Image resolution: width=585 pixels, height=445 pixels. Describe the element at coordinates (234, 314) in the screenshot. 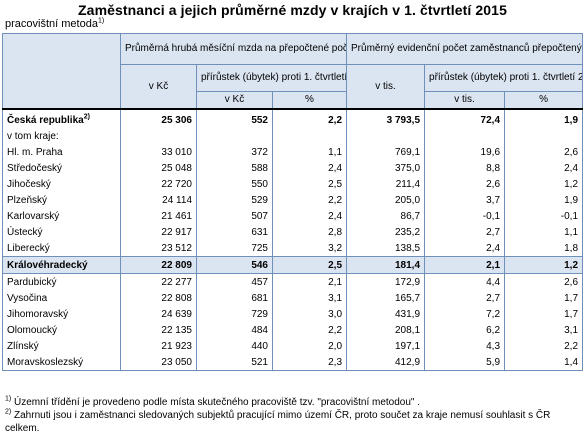

I see `cell-wage-diff: 729` at that location.